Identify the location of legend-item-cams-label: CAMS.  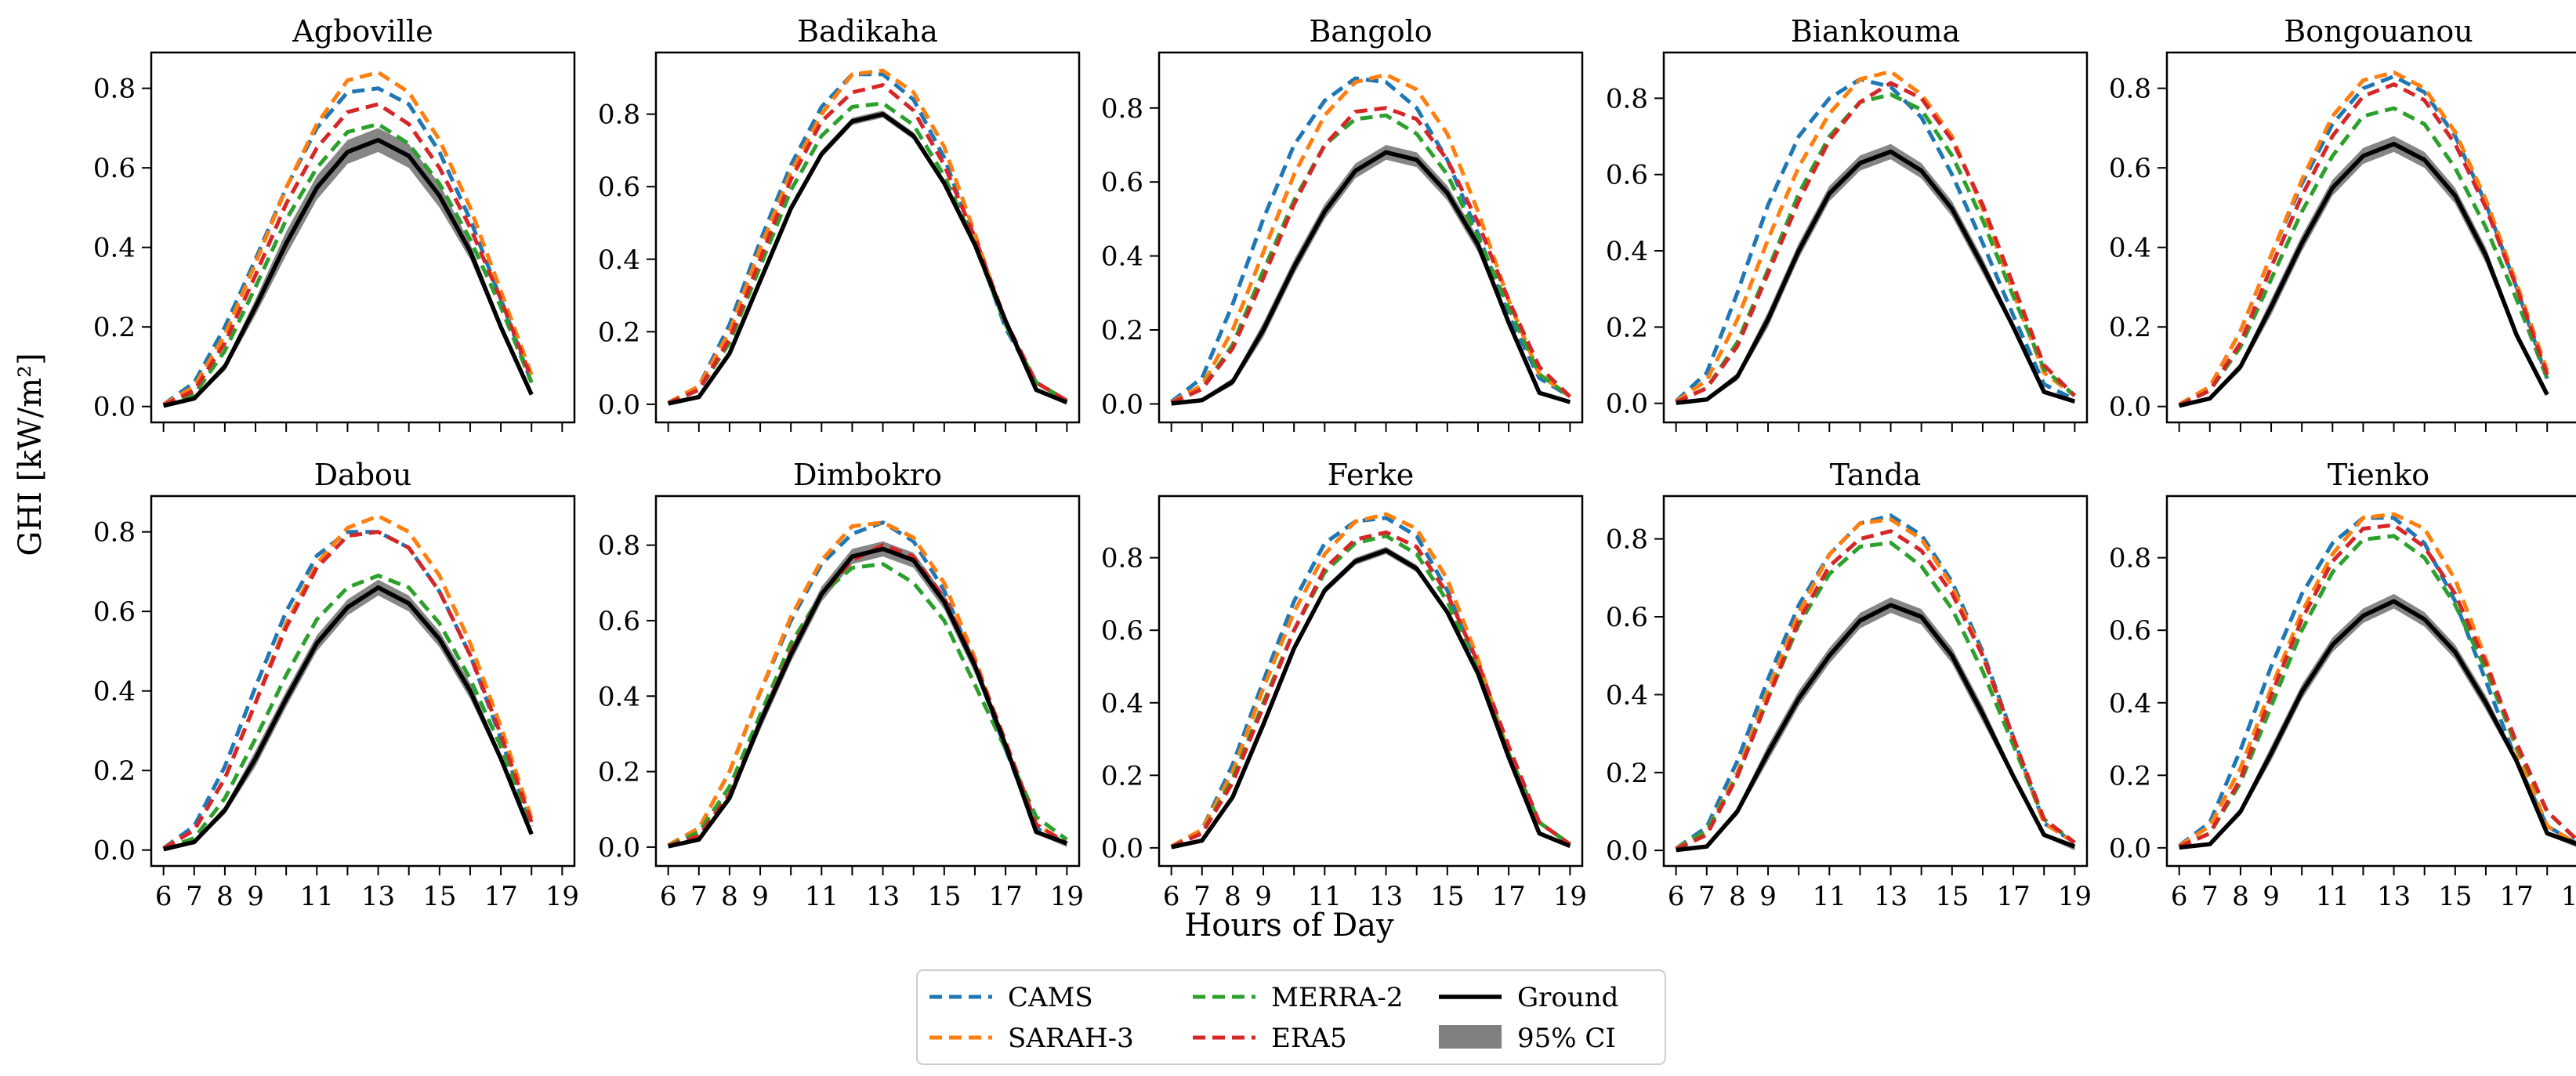
(1050, 997).